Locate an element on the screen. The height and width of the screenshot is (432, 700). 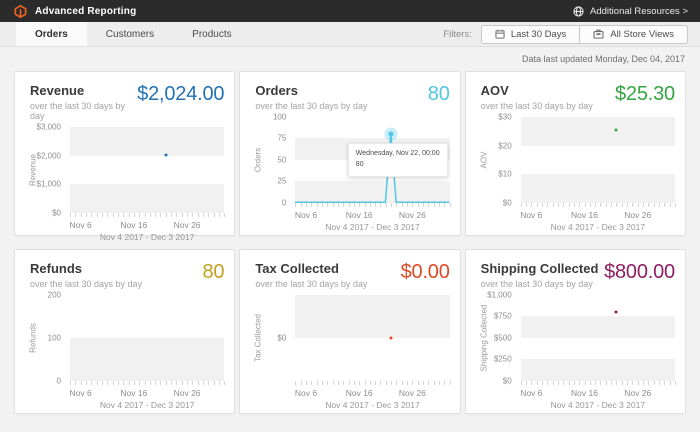
card-title: Refunds is located at coordinates (56, 268).